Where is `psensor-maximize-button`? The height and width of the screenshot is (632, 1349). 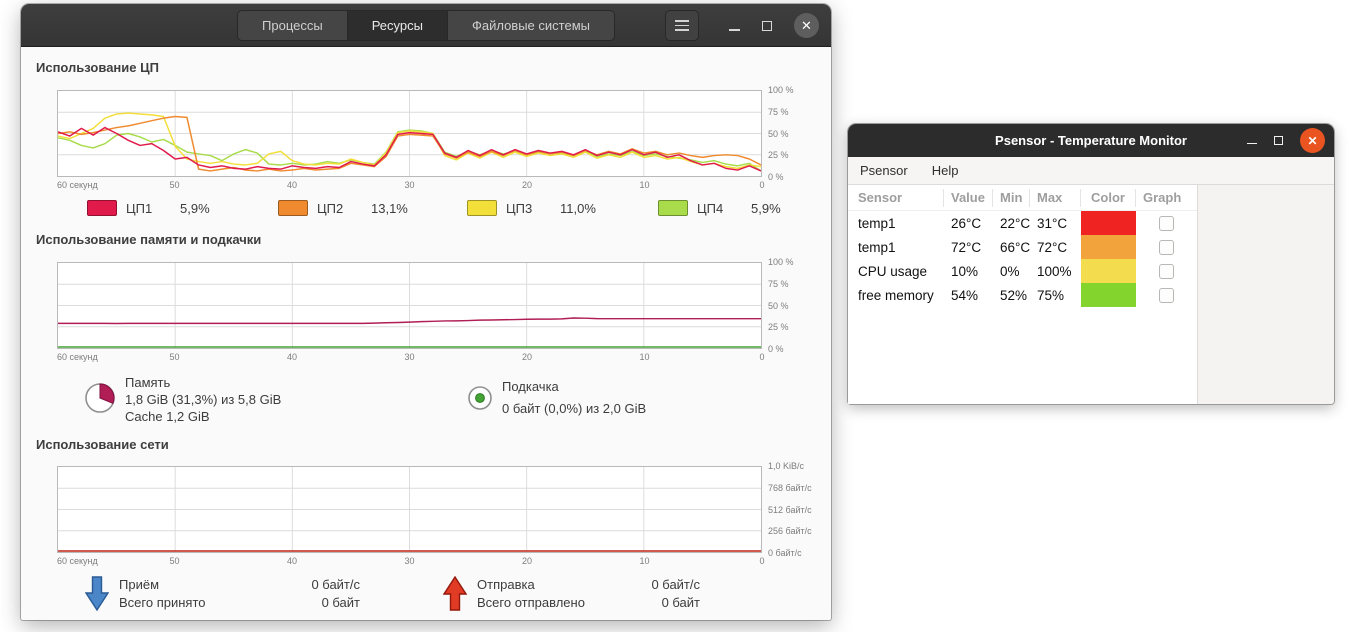
psensor-maximize-button is located at coordinates (1278, 140).